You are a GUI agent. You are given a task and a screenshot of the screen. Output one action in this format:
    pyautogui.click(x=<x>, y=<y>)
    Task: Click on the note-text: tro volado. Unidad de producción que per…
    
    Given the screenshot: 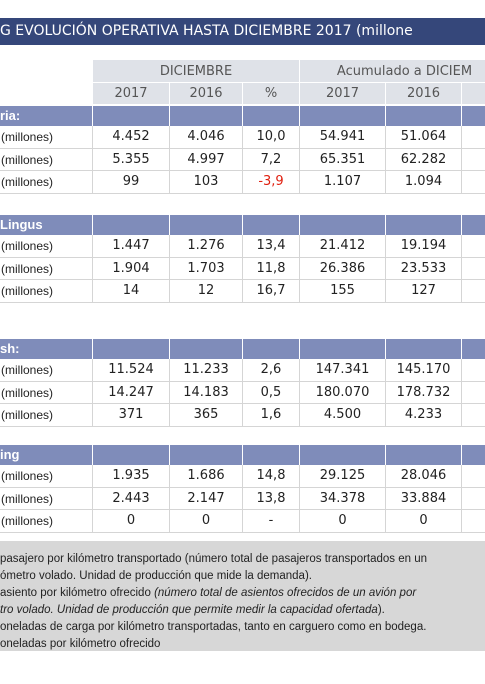 What is the action you would take?
    pyautogui.click(x=189, y=610)
    